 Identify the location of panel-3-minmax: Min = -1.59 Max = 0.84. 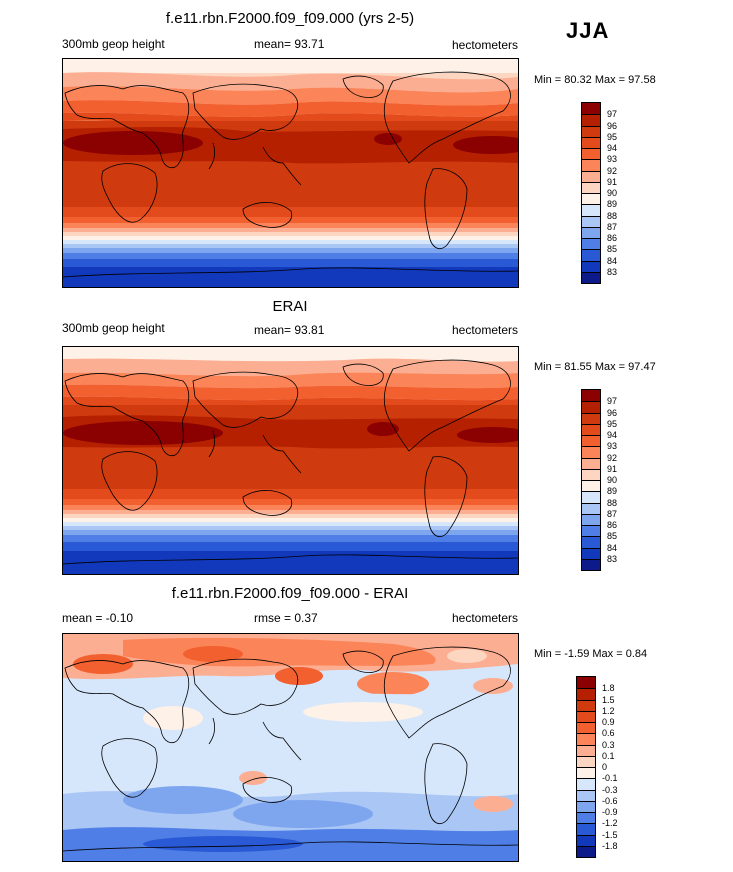
(591, 654).